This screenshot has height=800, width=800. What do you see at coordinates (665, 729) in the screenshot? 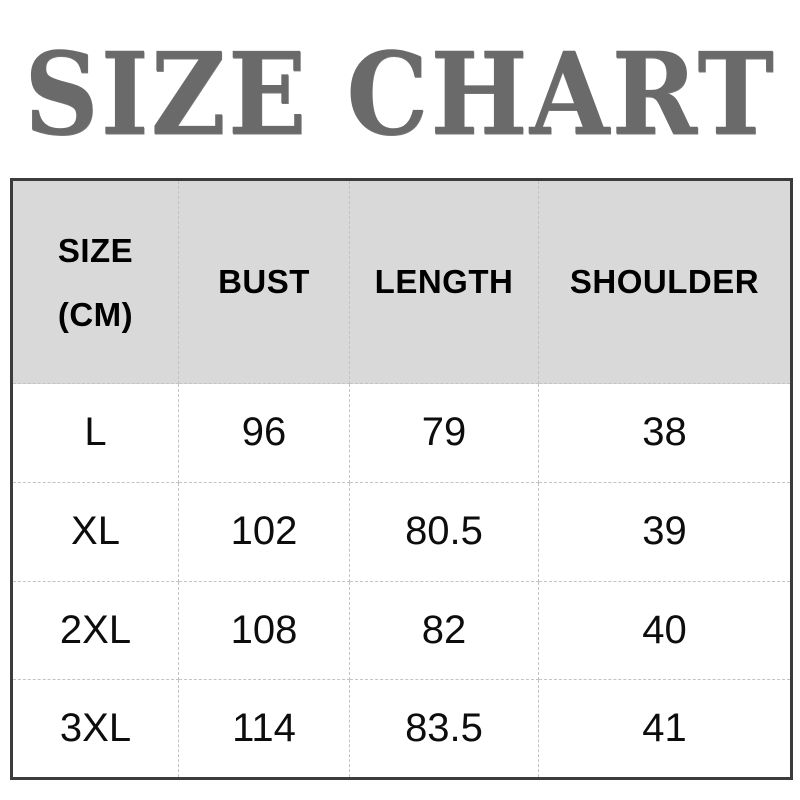
I see `cell-shoulder: 41` at bounding box center [665, 729].